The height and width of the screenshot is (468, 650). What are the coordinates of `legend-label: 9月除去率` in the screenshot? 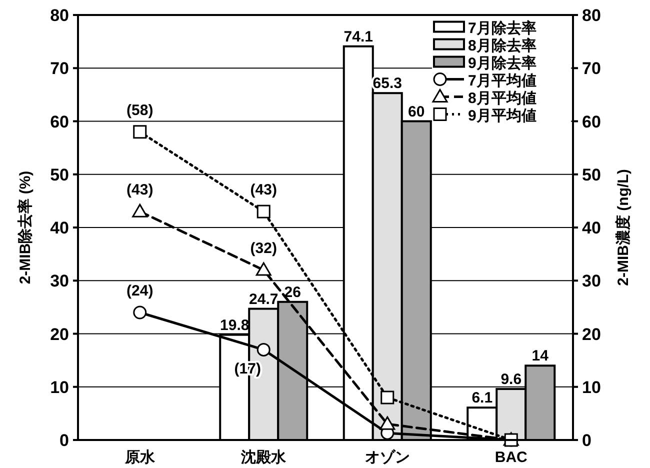 It's located at (502, 63).